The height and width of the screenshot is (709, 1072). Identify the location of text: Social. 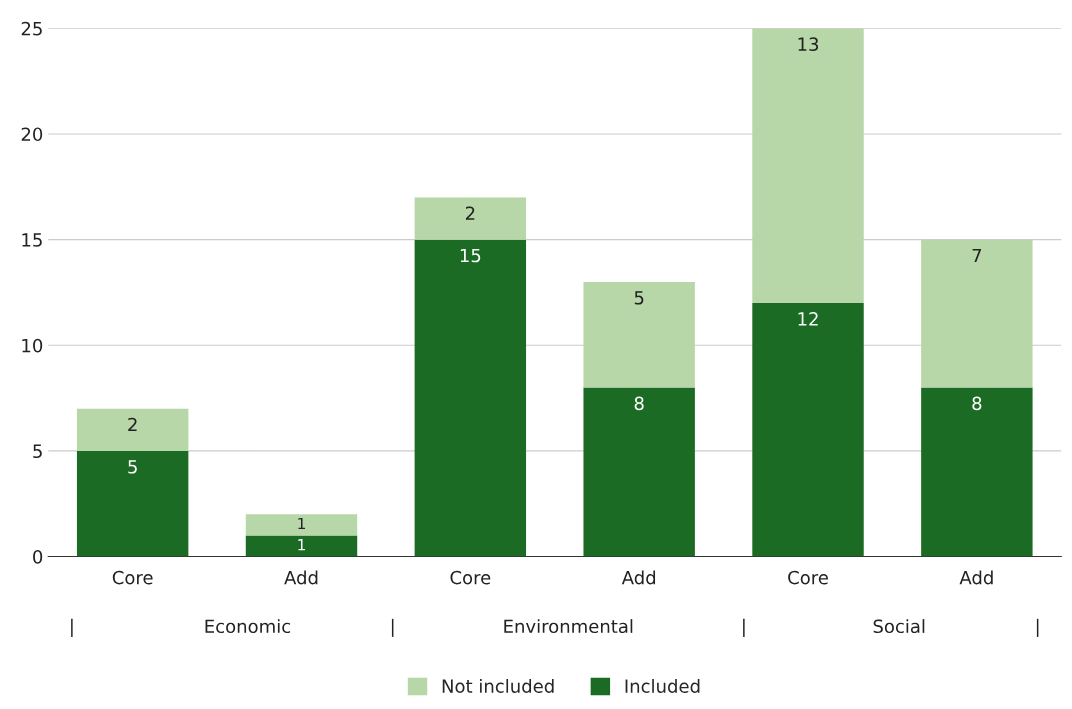
(899, 626).